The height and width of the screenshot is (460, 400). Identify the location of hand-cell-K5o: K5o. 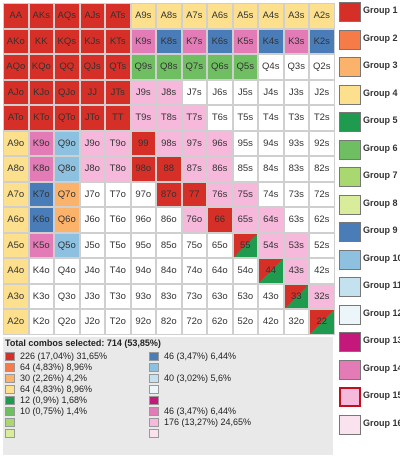
(41, 245).